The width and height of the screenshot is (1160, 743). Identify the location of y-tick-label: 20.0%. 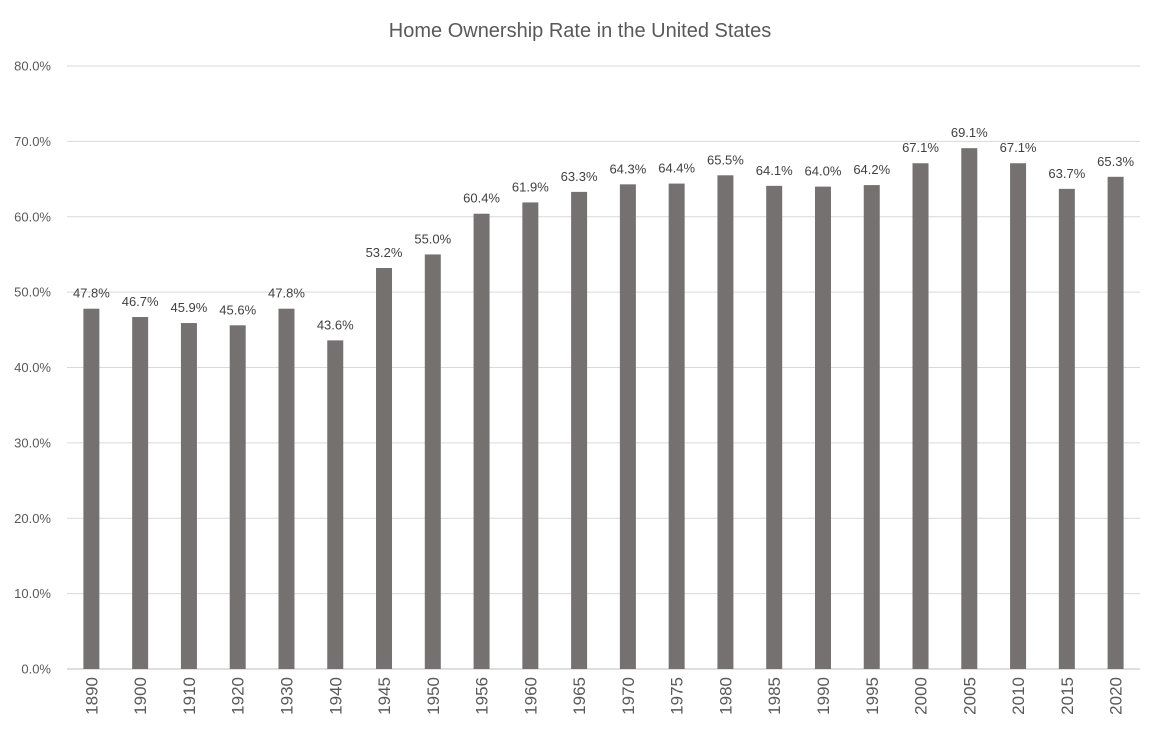
(32, 518).